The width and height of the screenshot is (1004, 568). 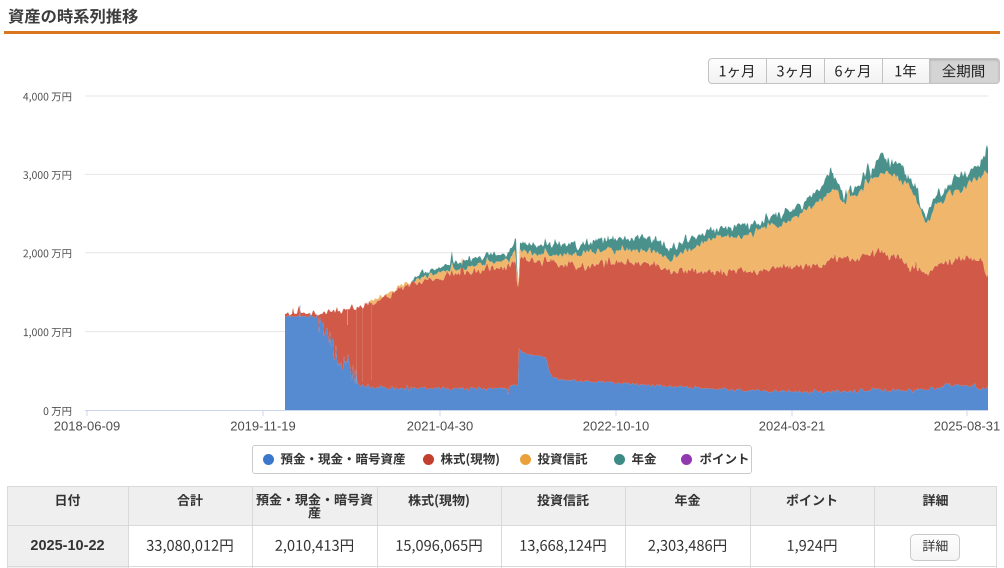 What do you see at coordinates (616, 426) in the screenshot?
I see `svg-text: 2022-10-10` at bounding box center [616, 426].